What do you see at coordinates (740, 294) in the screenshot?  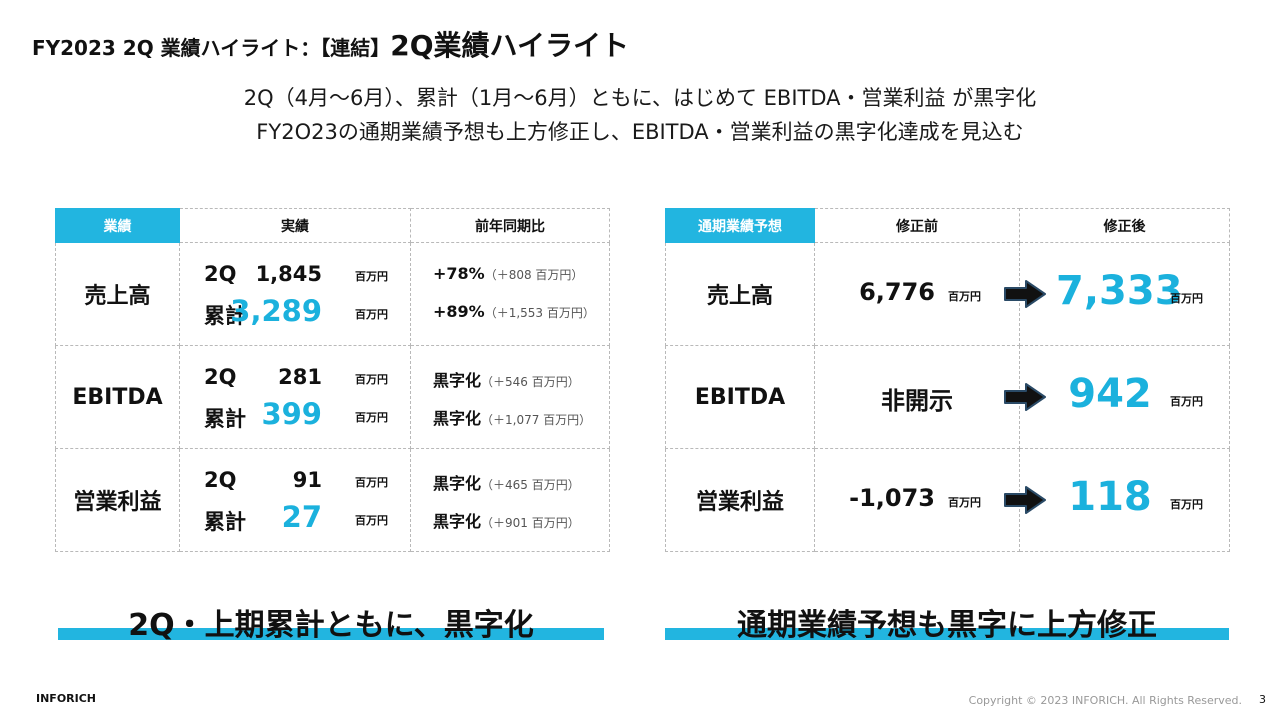 I see `forecast-label-sales: 売上高` at bounding box center [740, 294].